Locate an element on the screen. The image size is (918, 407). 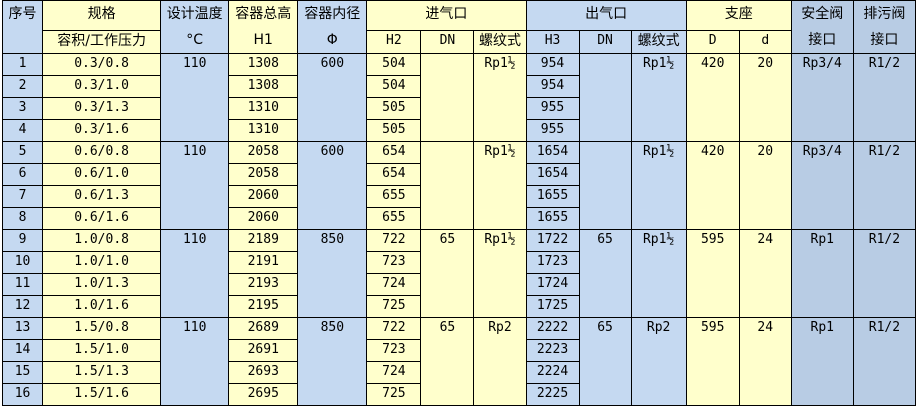
cell-h1: 2060 is located at coordinates (263, 218).